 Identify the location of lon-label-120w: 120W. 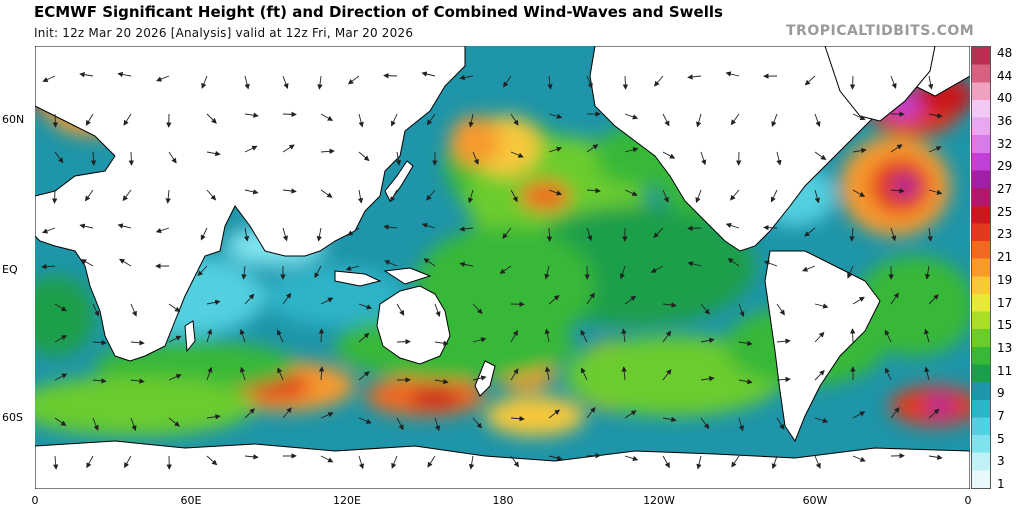
(659, 500).